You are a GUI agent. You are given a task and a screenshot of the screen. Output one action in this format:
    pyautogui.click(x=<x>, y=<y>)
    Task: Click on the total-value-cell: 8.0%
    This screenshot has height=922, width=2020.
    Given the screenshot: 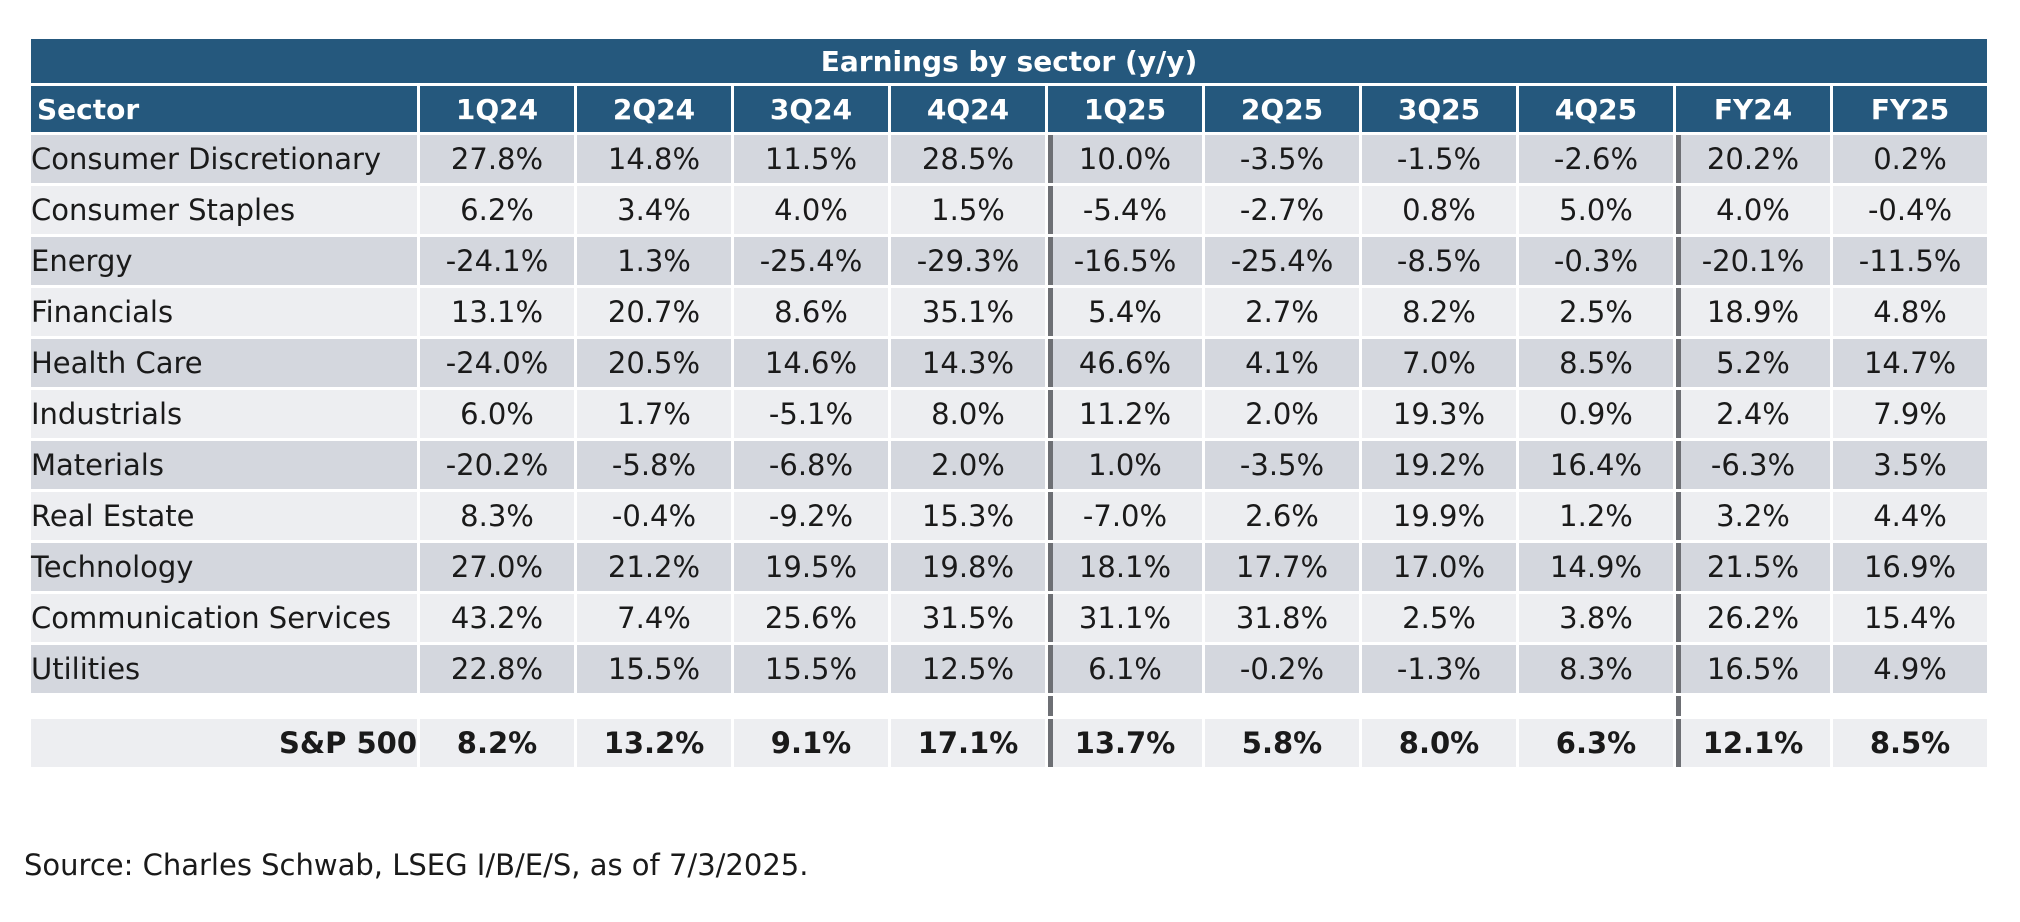 What is the action you would take?
    pyautogui.click(x=1439, y=743)
    